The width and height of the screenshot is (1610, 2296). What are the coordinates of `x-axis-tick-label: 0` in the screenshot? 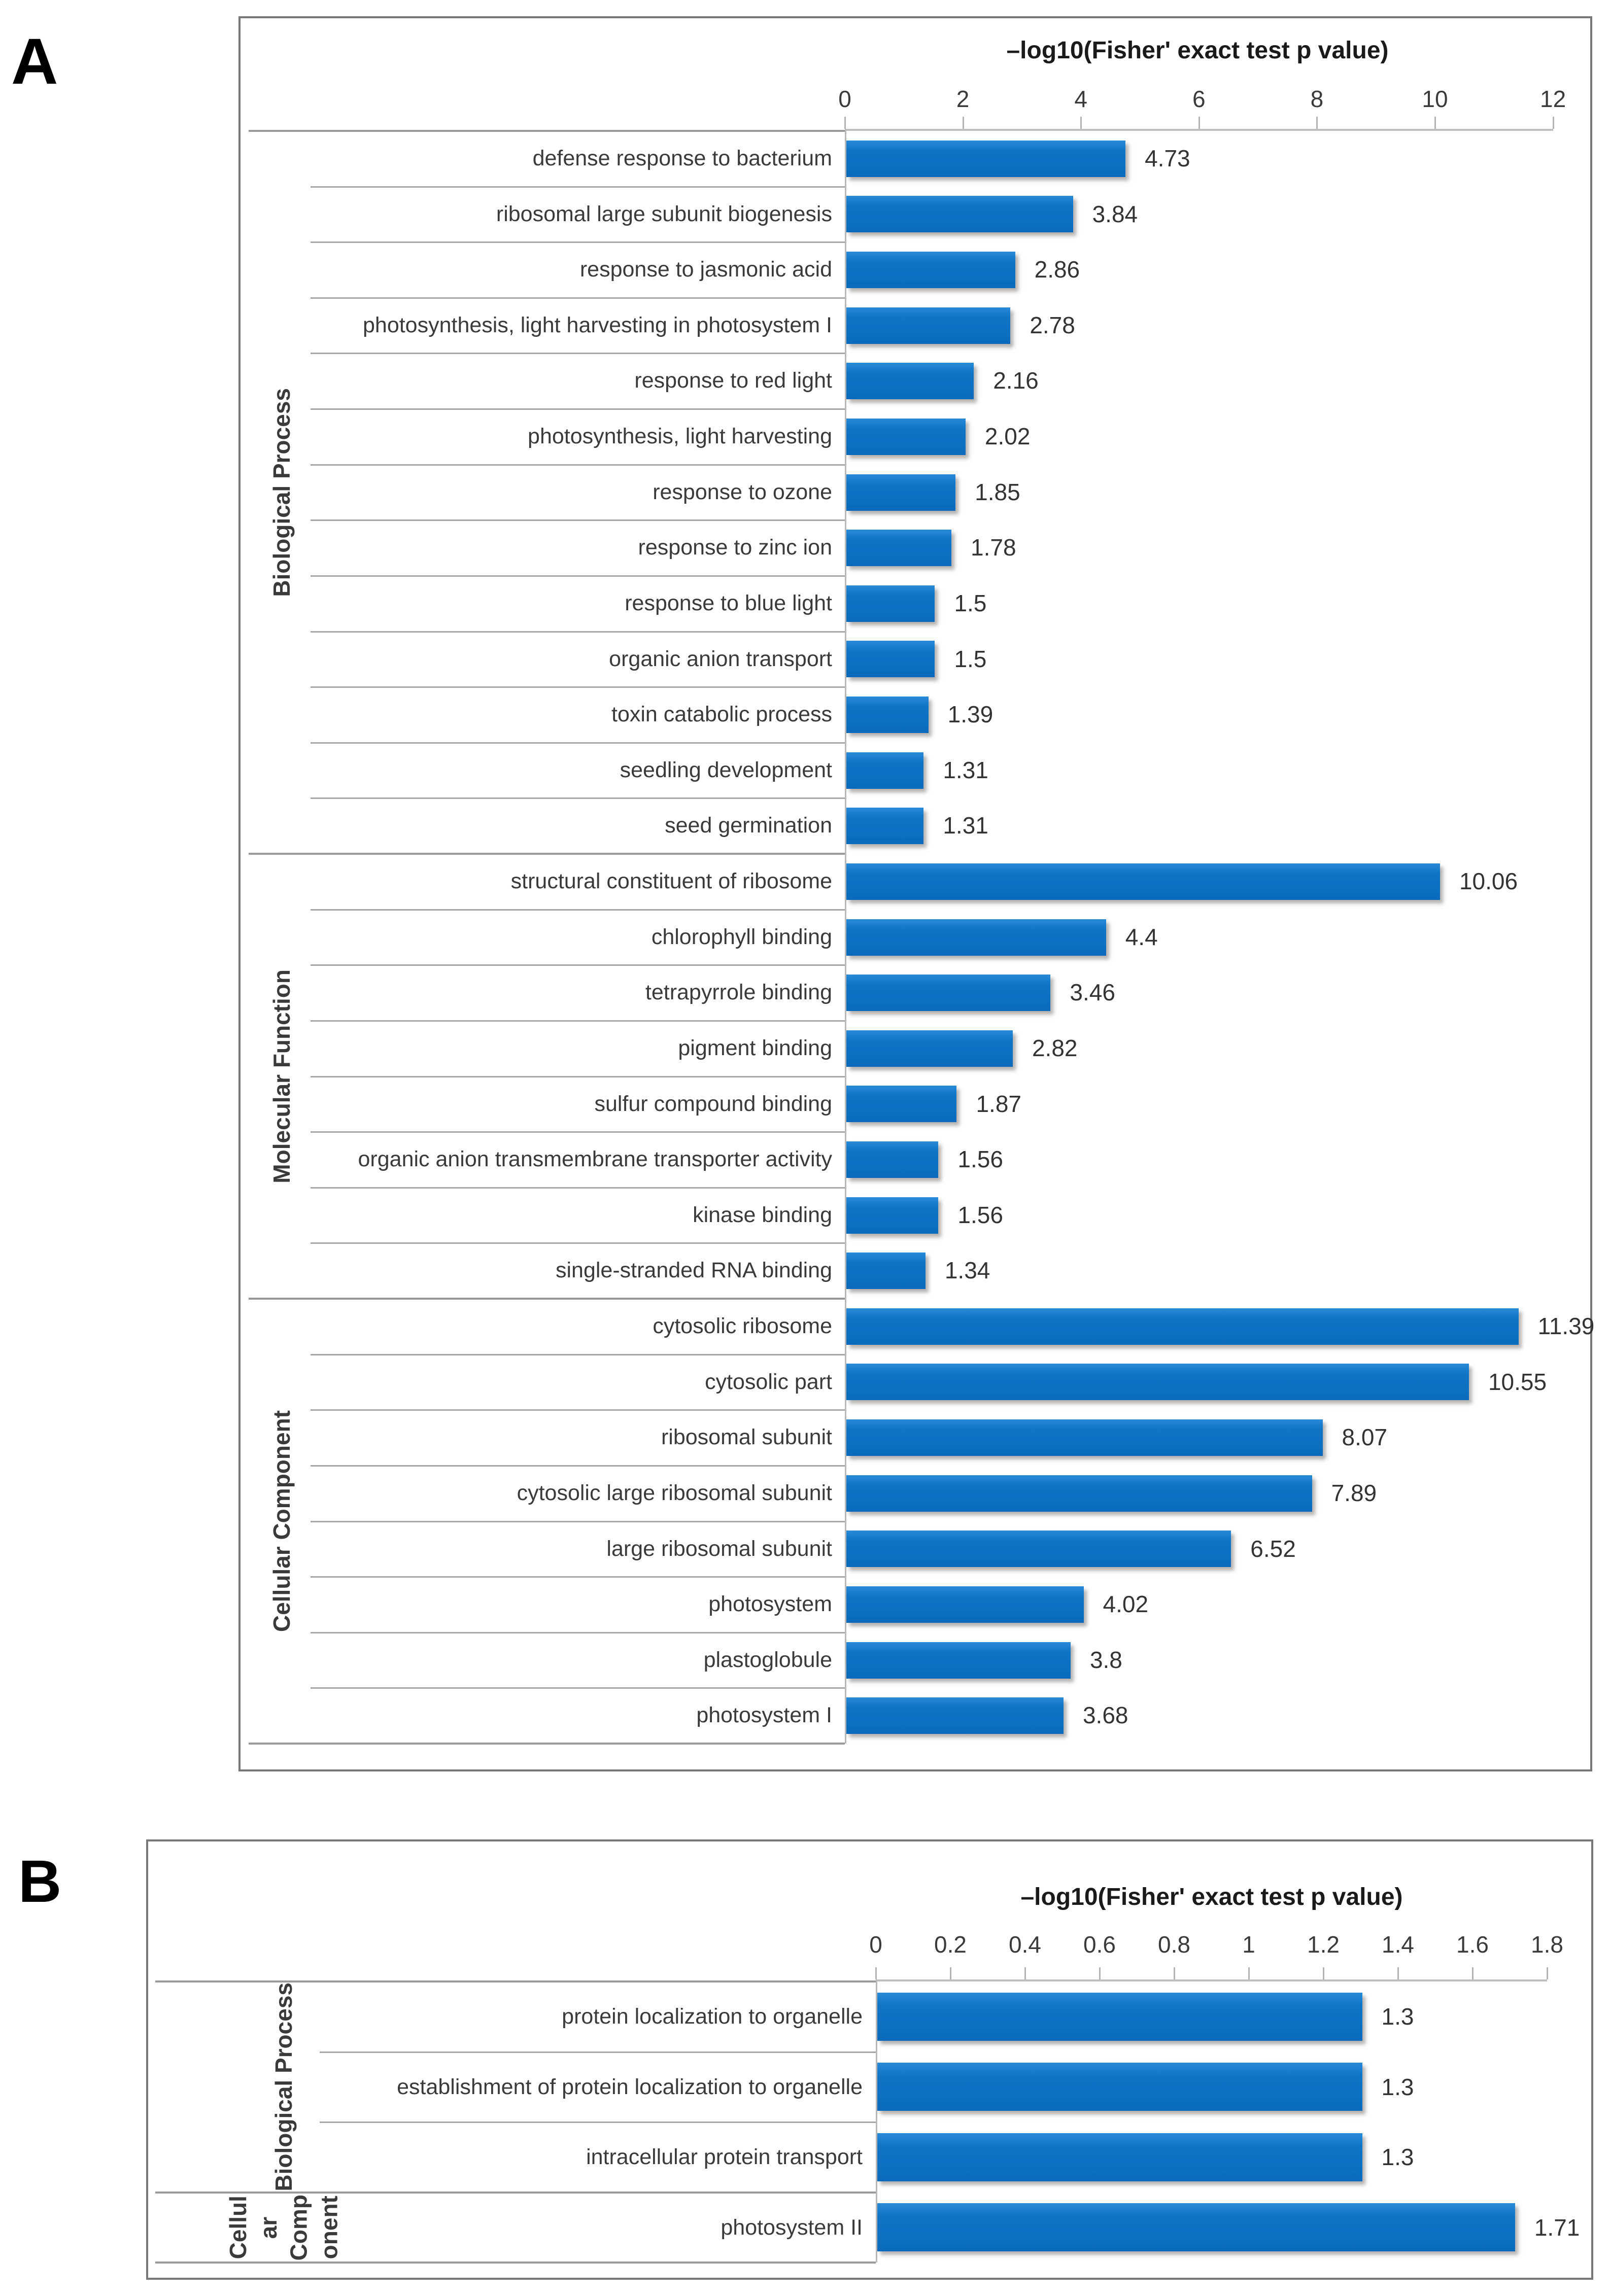 It's located at (876, 1945).